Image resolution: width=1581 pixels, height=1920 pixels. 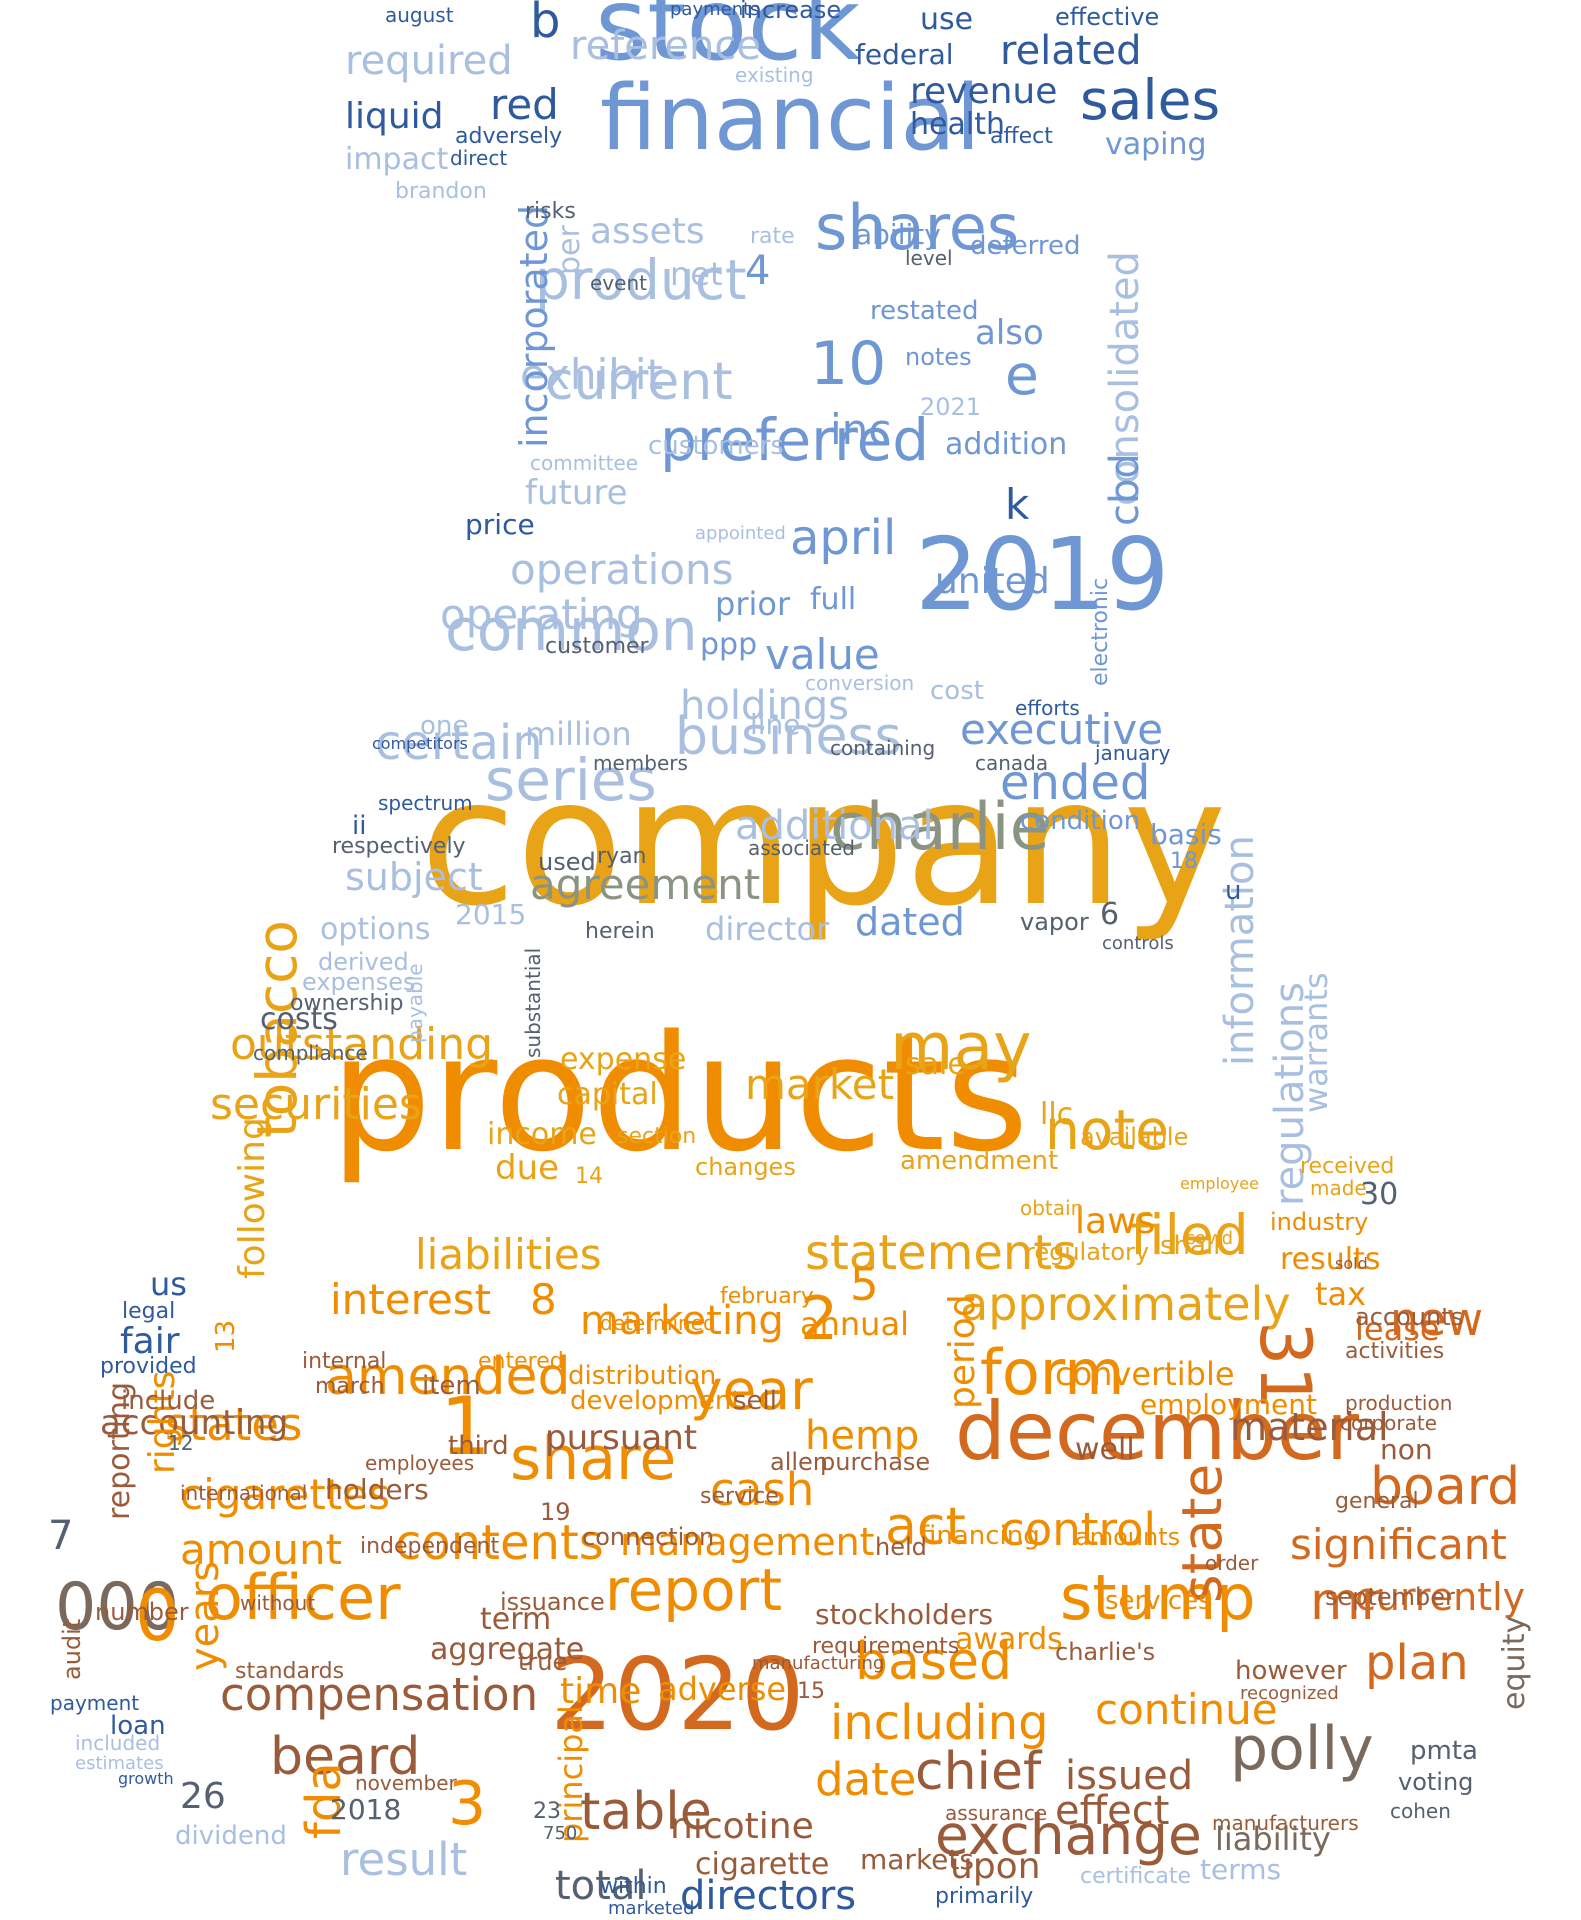 What do you see at coordinates (745, 1166) in the screenshot?
I see `cloud-word: changes` at bounding box center [745, 1166].